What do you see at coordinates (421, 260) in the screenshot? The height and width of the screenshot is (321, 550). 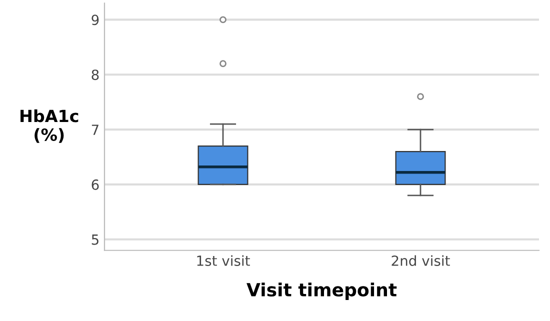 I see `x-tick-label: 2nd visit` at bounding box center [421, 260].